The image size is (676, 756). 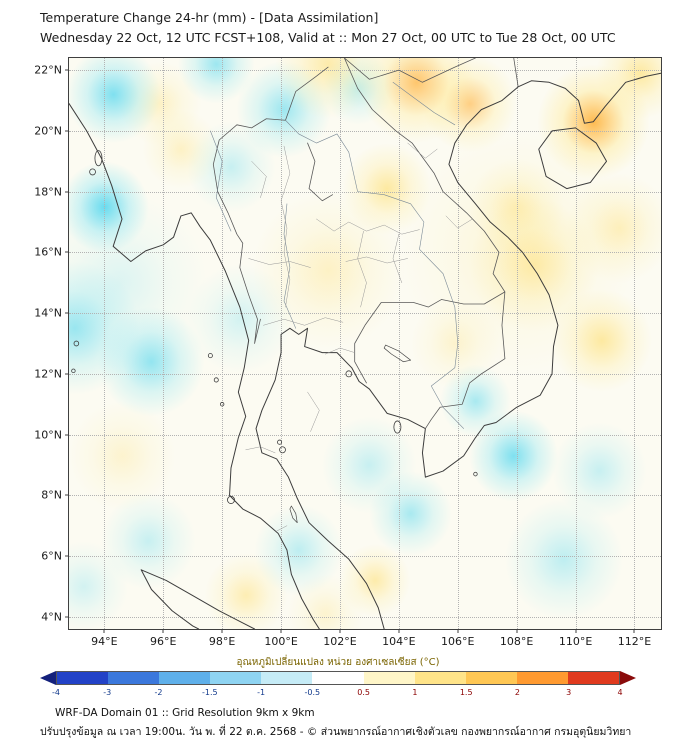 I want to click on colorbar-tick-label: -0.5, so click(x=312, y=692).